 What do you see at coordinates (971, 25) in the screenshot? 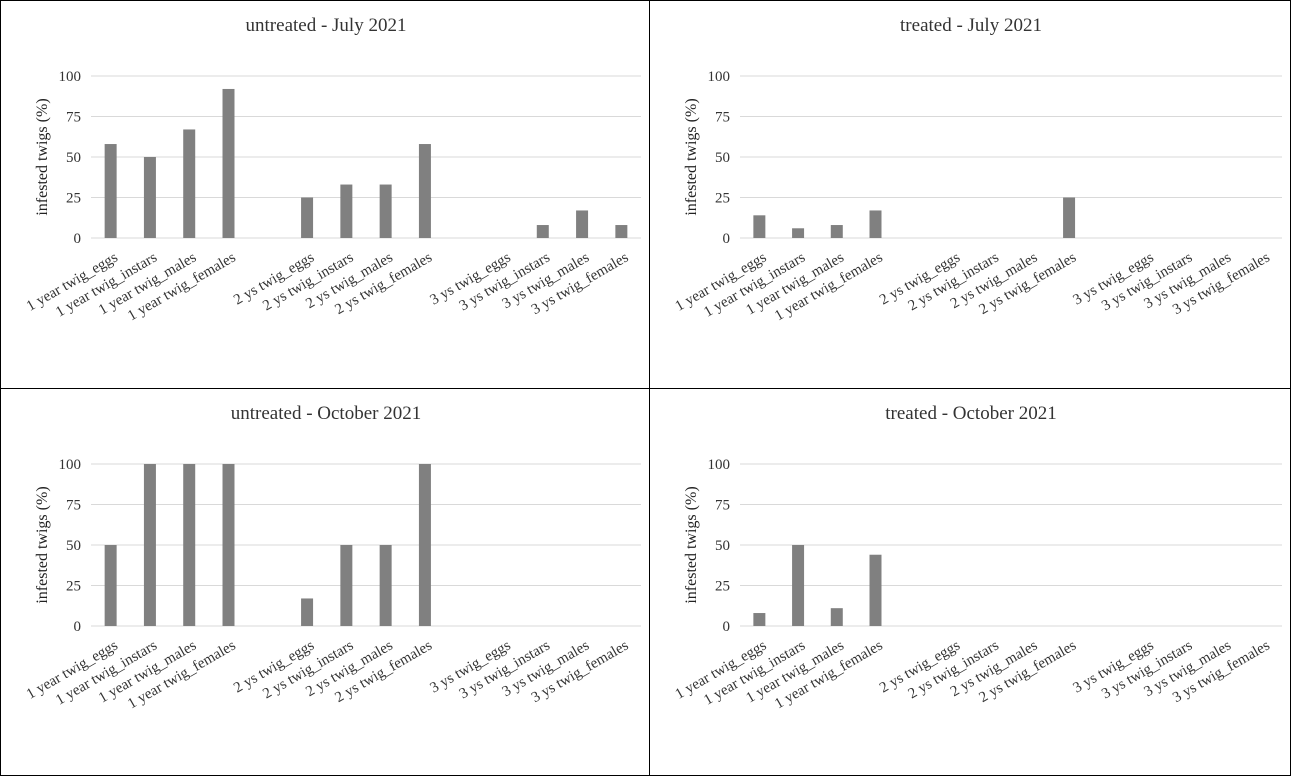
I see `chart-title: treated - July 2021` at bounding box center [971, 25].